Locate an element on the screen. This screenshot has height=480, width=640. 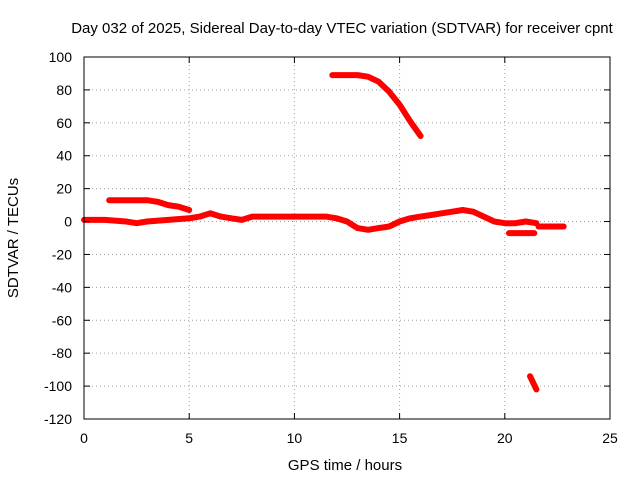
series-track-high is located at coordinates (376, 105).